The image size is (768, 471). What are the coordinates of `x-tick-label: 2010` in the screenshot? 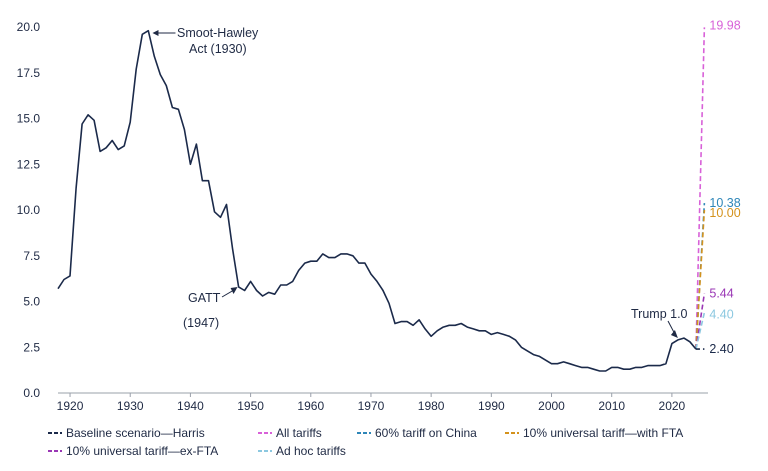 It's located at (611, 406).